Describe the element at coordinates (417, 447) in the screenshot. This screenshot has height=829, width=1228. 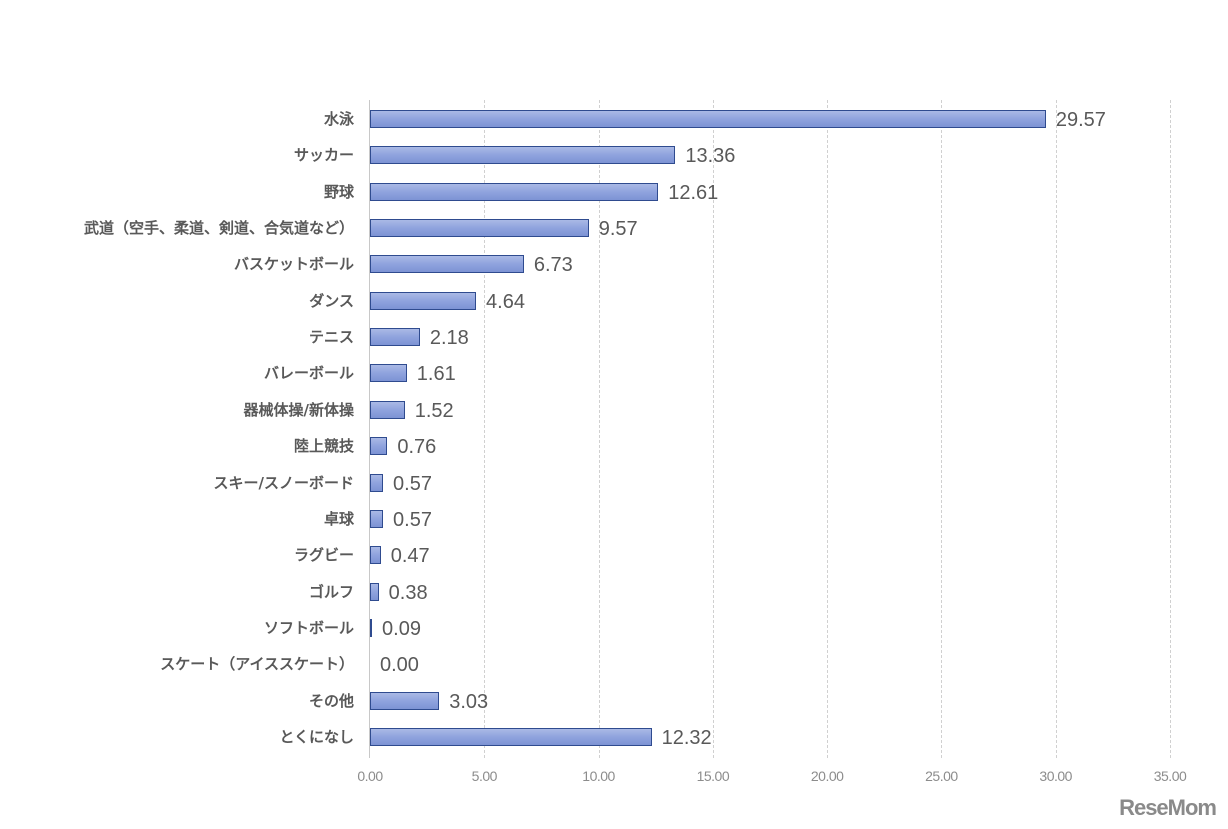
I see `value-label: 0.76` at that location.